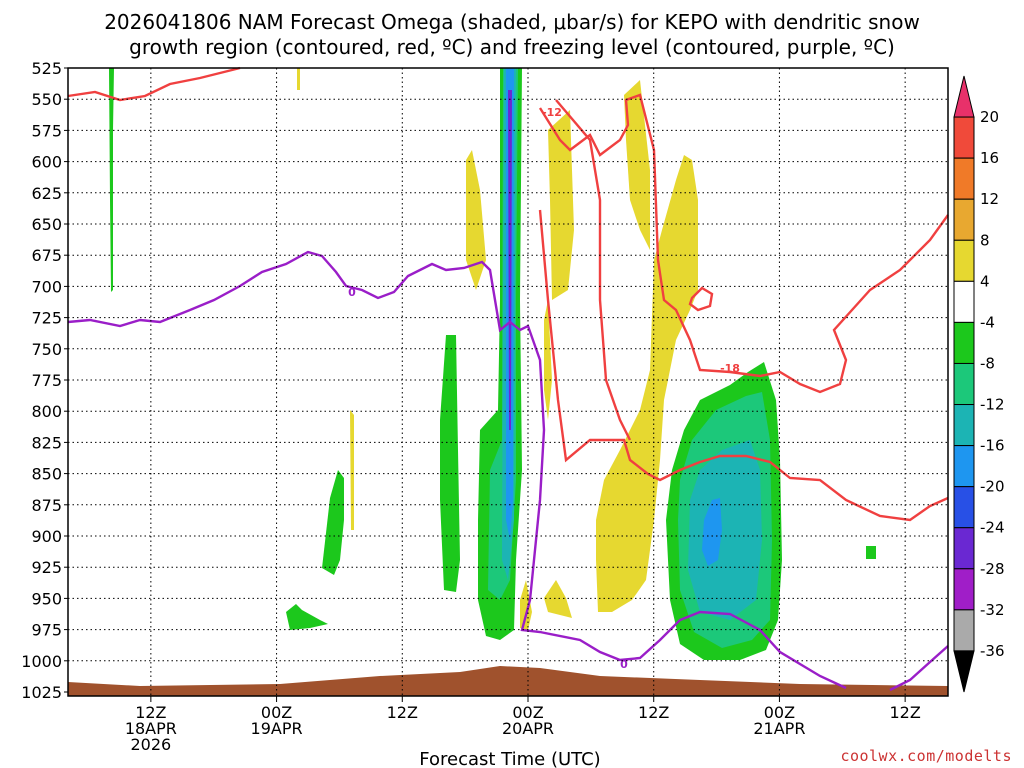 This screenshot has width=1024, height=768. I want to click on colorbar-label: -4, so click(987, 322).